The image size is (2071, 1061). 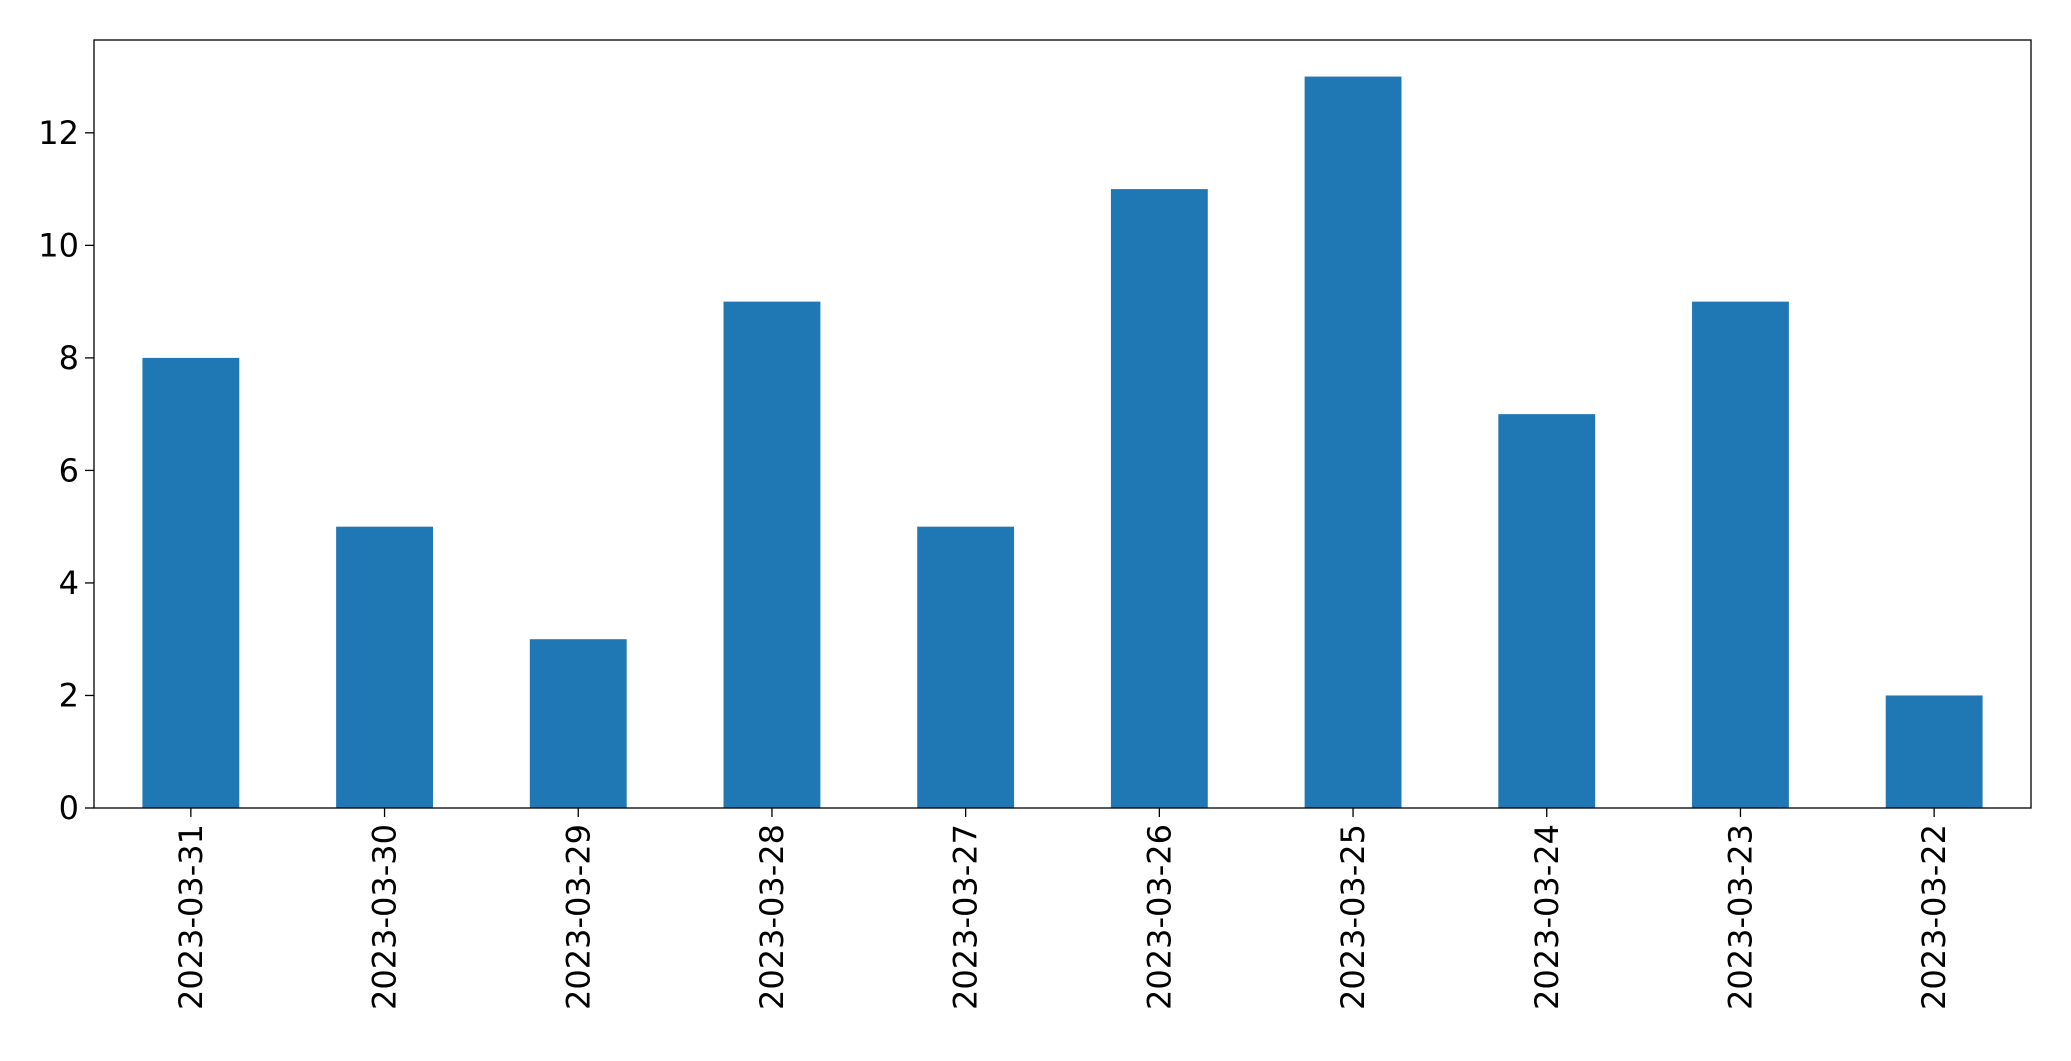 I want to click on x-tick-label: 2023-03-22, so click(x=1934, y=917).